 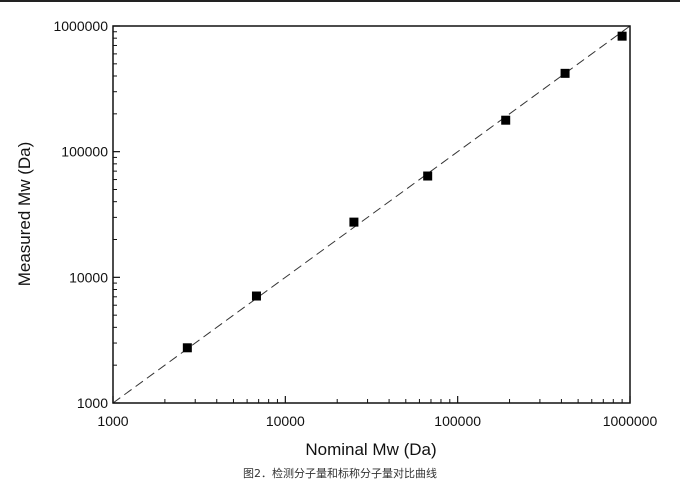 I want to click on figure-caption: 图2．检测分子量和标称分子量对比曲线, so click(x=340, y=473).